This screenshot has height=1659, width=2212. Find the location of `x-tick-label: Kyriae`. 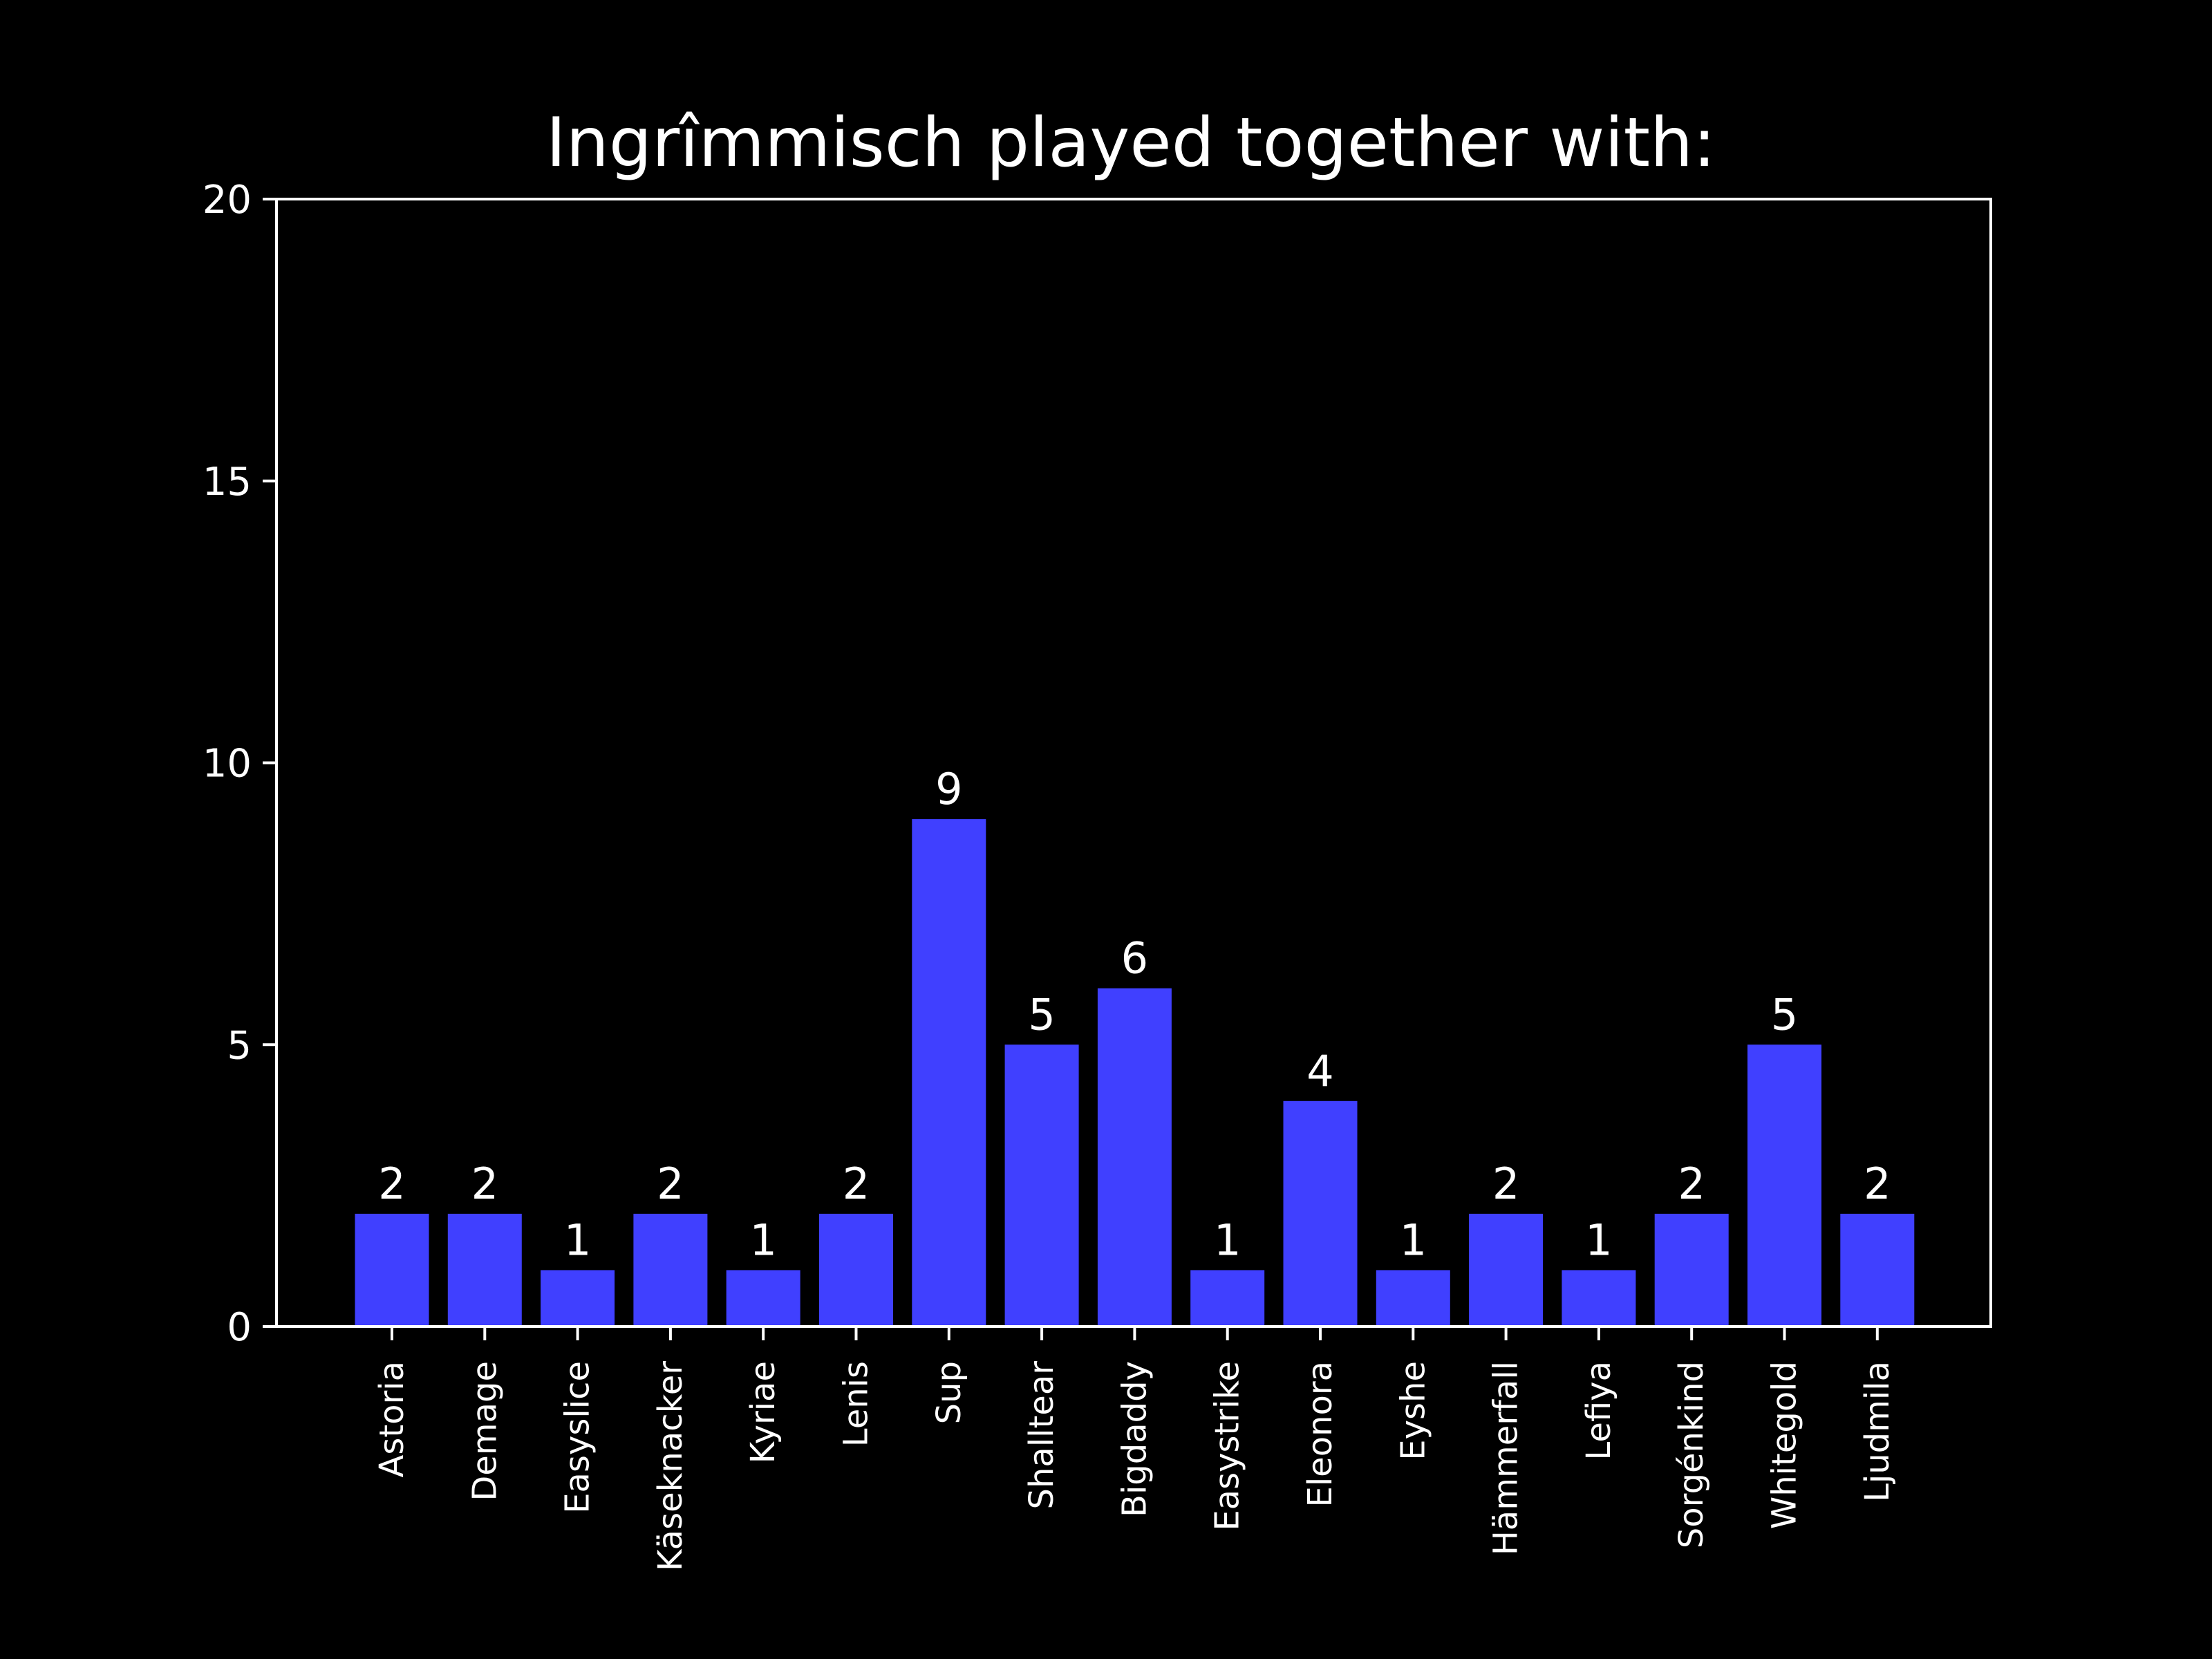

x-tick-label: Kyriae is located at coordinates (763, 1412).